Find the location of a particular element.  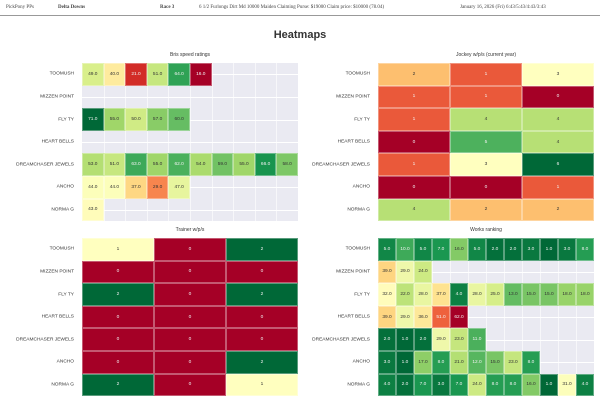

heatmap-cell: 7.0 is located at coordinates (441, 249).